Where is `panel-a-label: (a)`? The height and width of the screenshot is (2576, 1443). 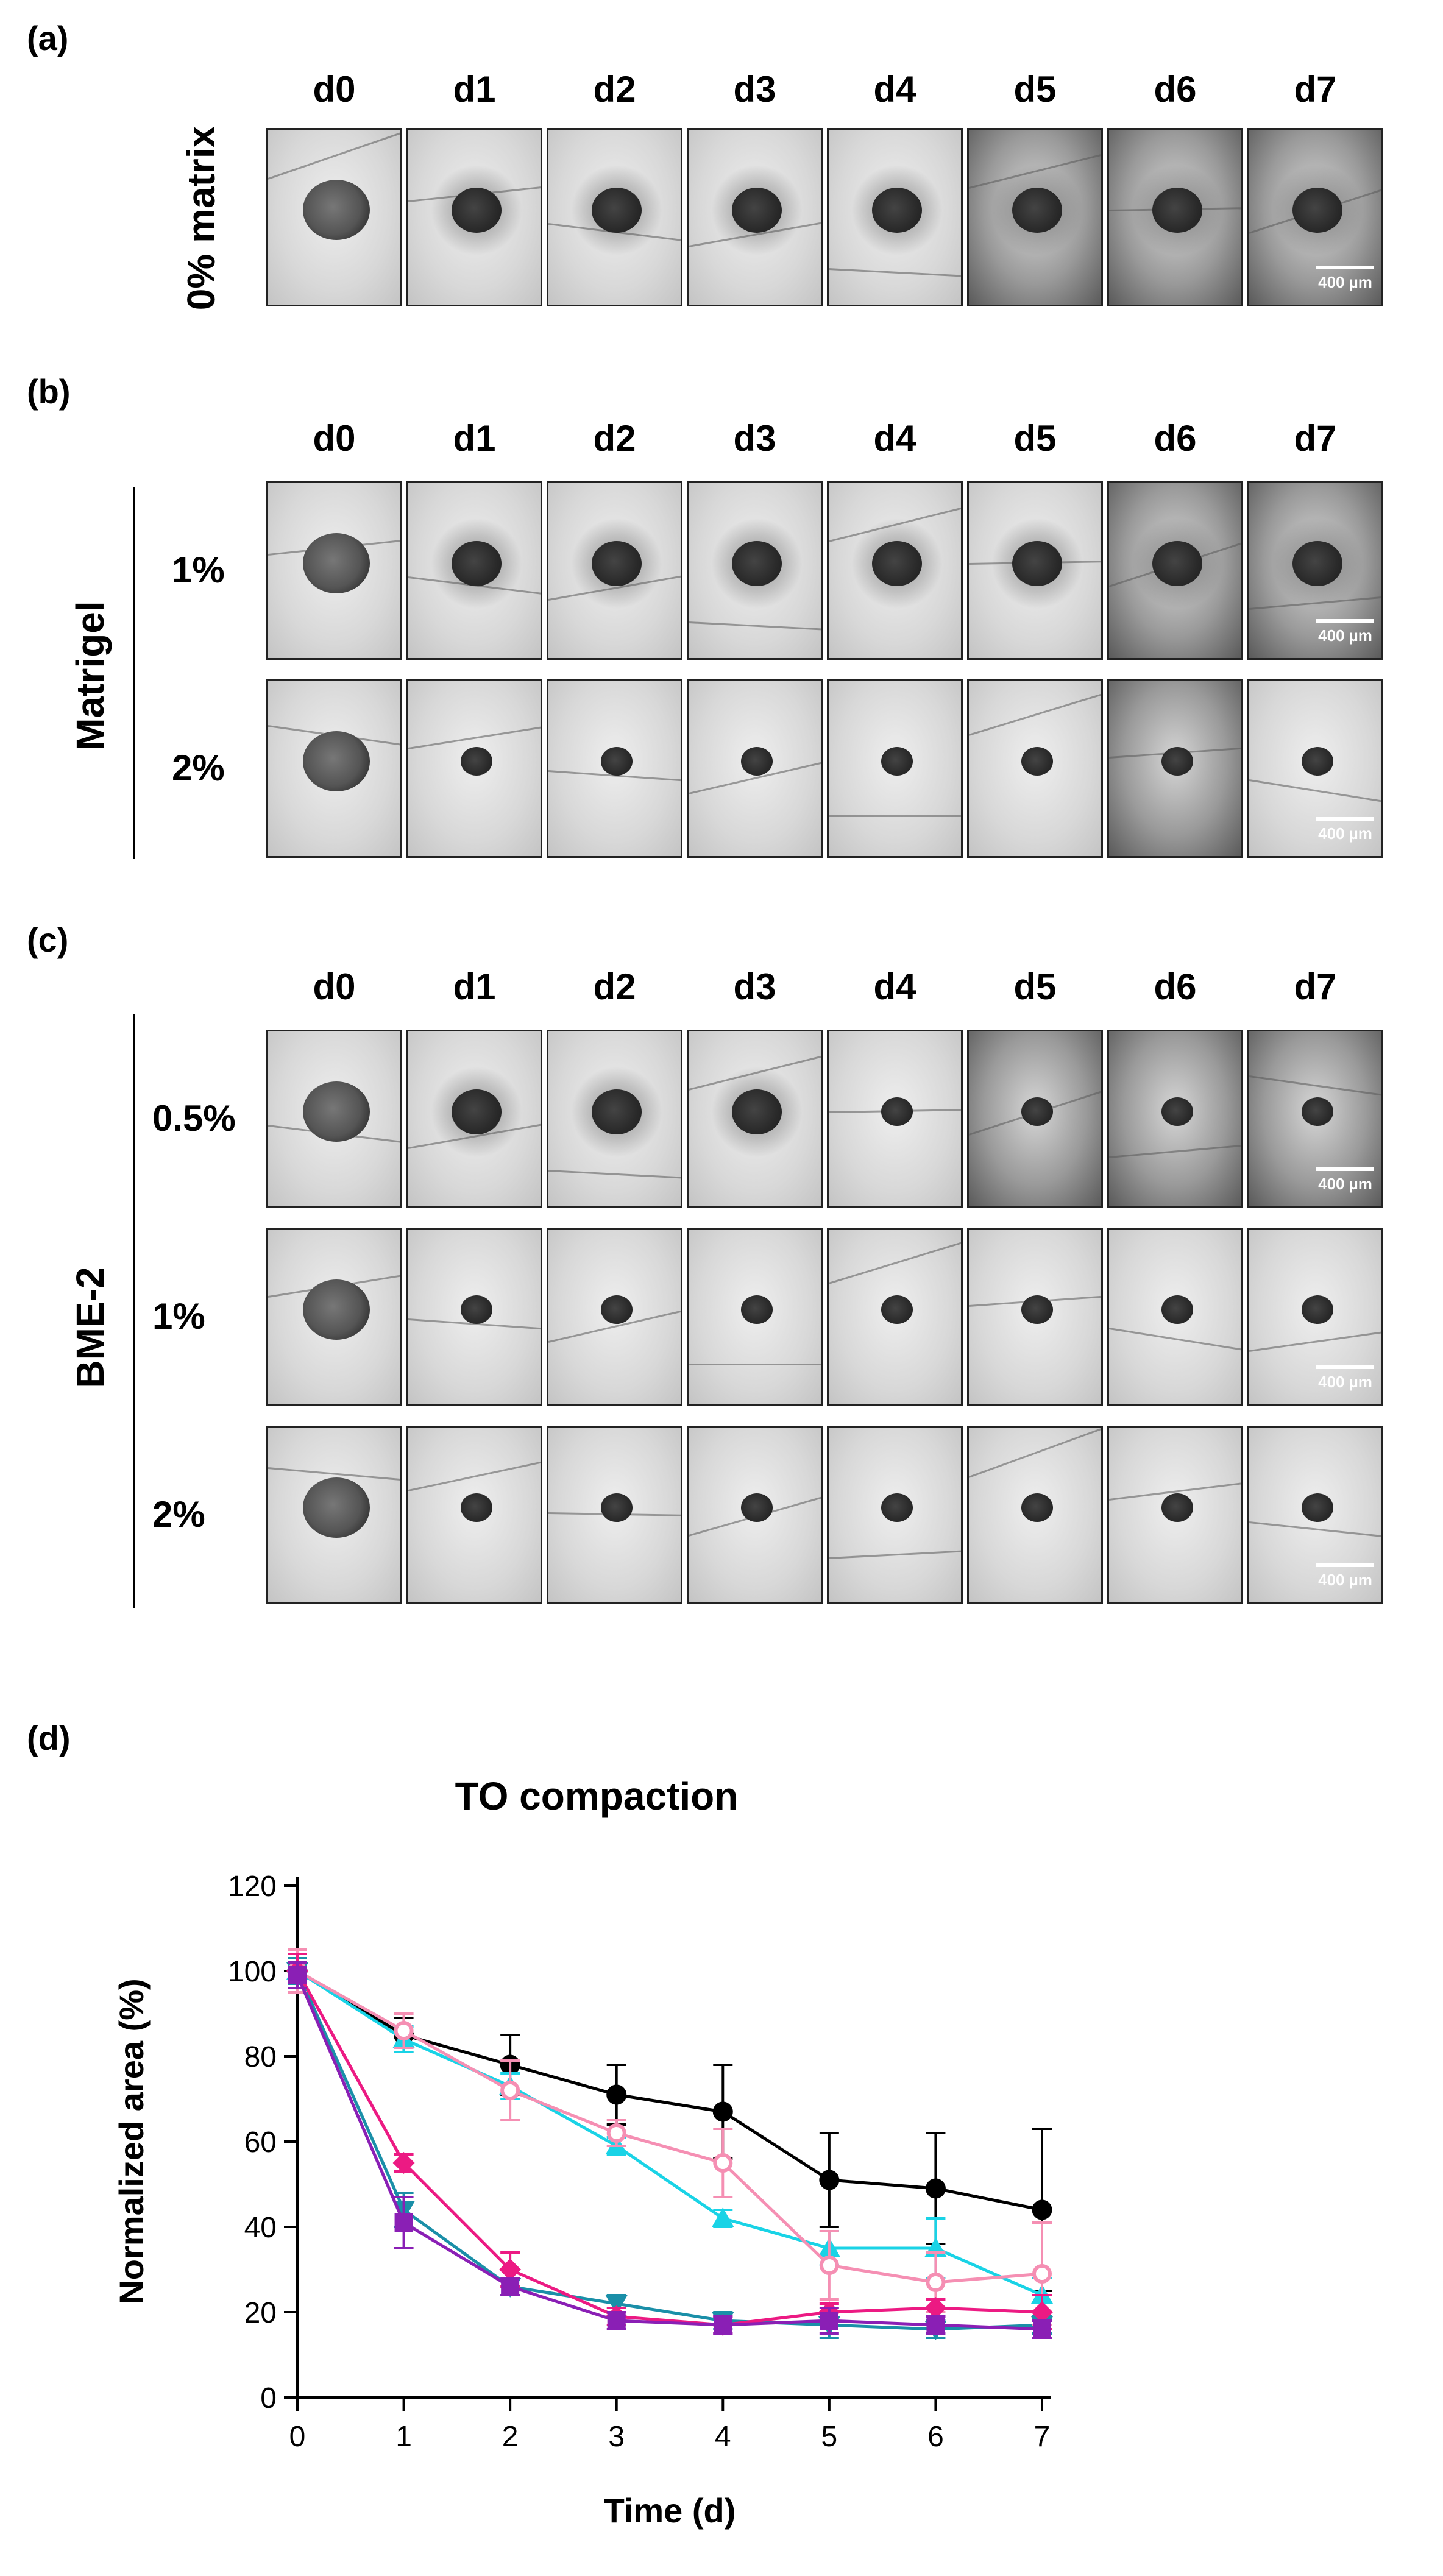 panel-a-label: (a) is located at coordinates (48, 38).